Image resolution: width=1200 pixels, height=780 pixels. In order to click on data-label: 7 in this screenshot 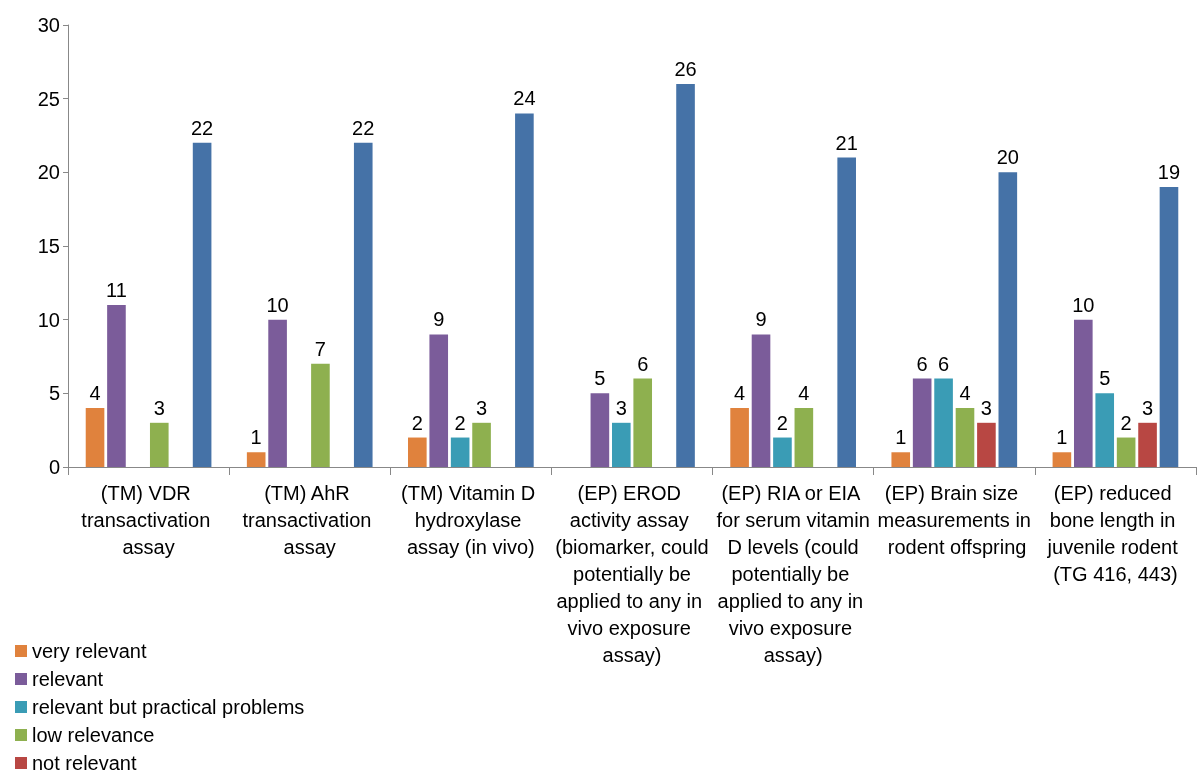, I will do `click(320, 348)`.